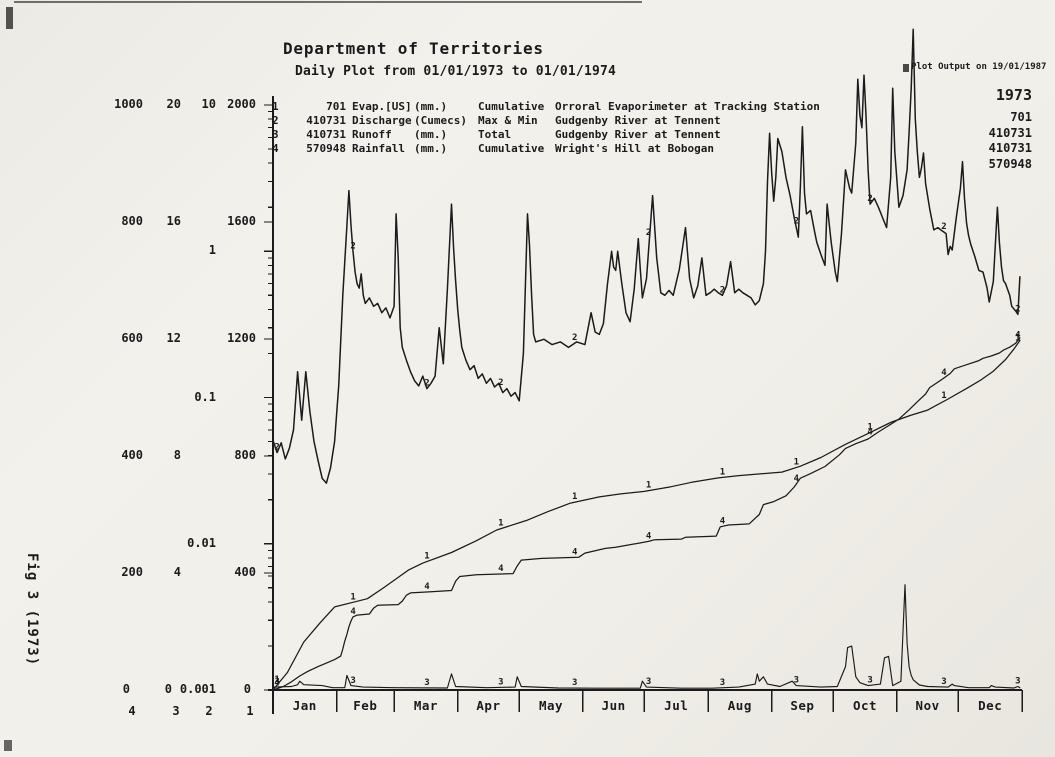 The image size is (1055, 757). I want to click on ytick-discharge: 0.001, so click(197, 689).